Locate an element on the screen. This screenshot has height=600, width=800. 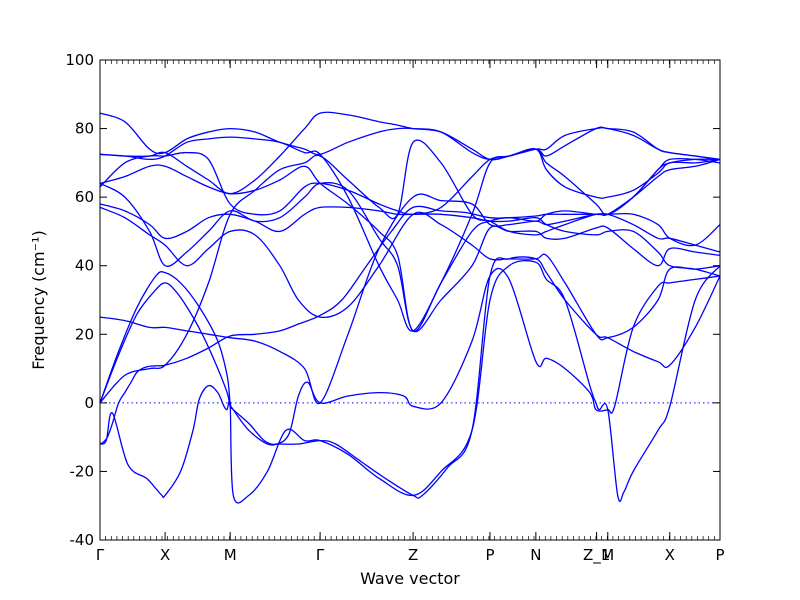
y-tick-label: 20 is located at coordinates (84, 334).